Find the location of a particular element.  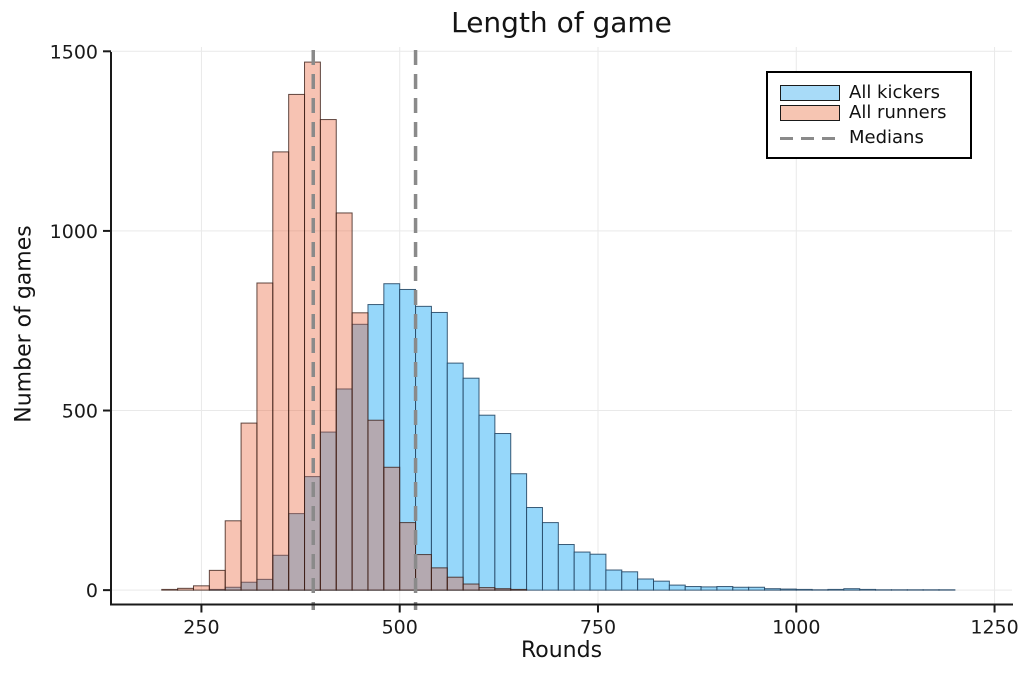

y-tick-label: 1000 is located at coordinates (74, 232).